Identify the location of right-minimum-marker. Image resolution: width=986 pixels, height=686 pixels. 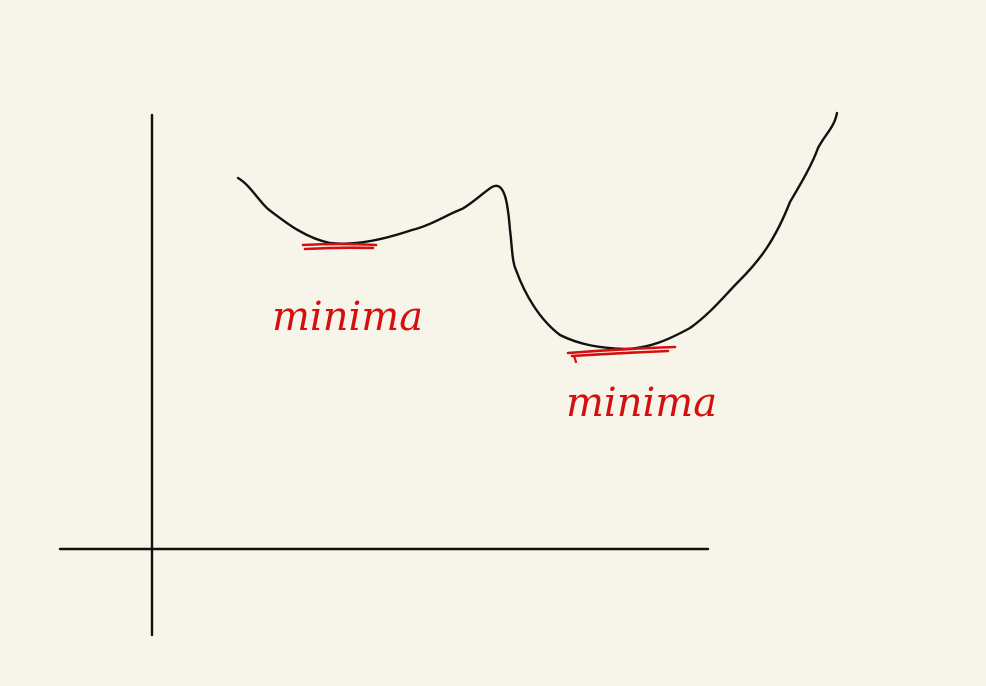
(621, 354).